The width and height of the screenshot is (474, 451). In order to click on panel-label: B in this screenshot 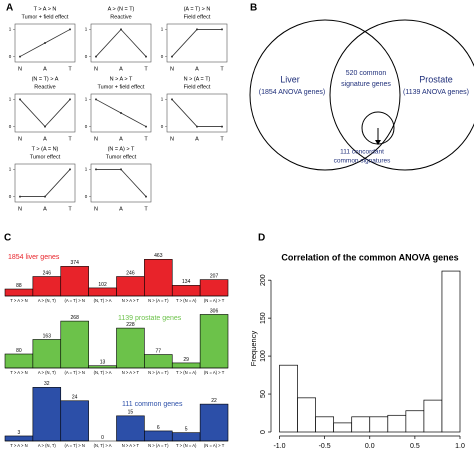, I will do `click(253, 8)`.